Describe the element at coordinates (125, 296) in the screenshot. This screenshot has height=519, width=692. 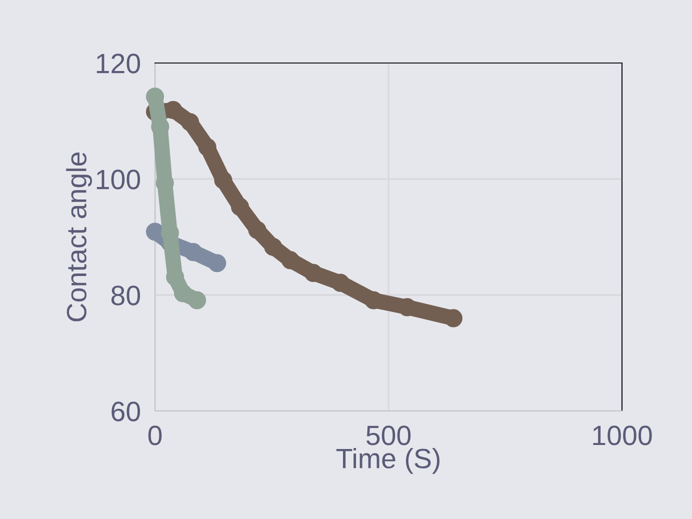
I see `y-tick-label: 80` at that location.